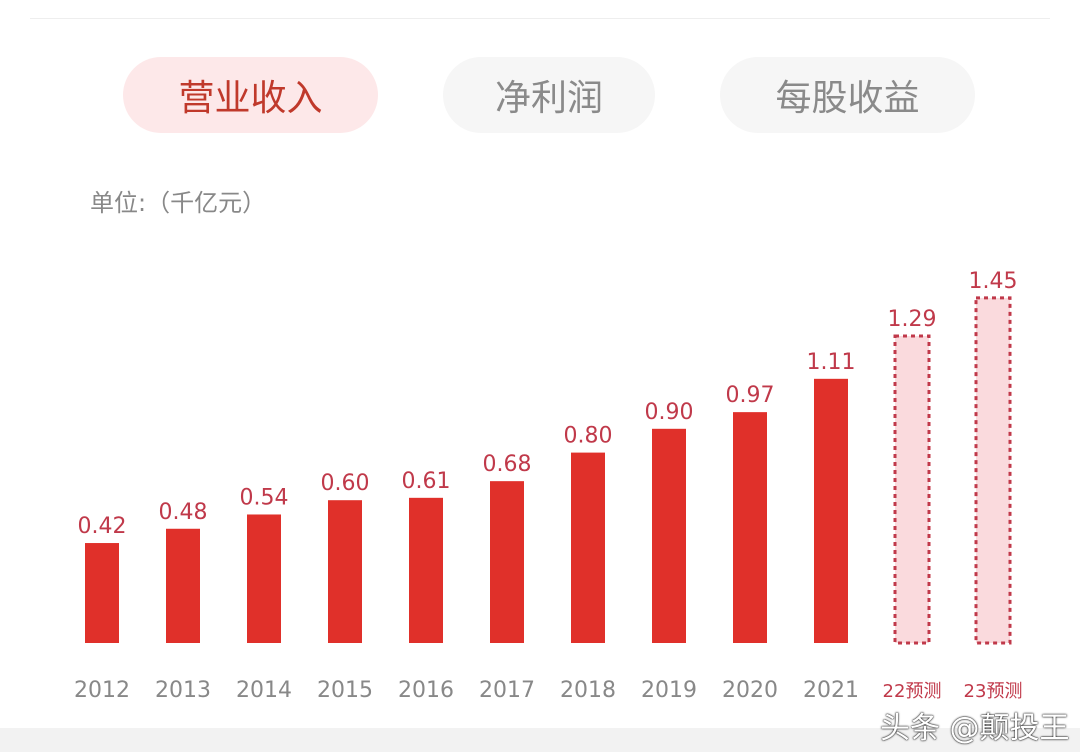 The width and height of the screenshot is (1080, 752). I want to click on x-tick-label: 23预测, so click(993, 691).